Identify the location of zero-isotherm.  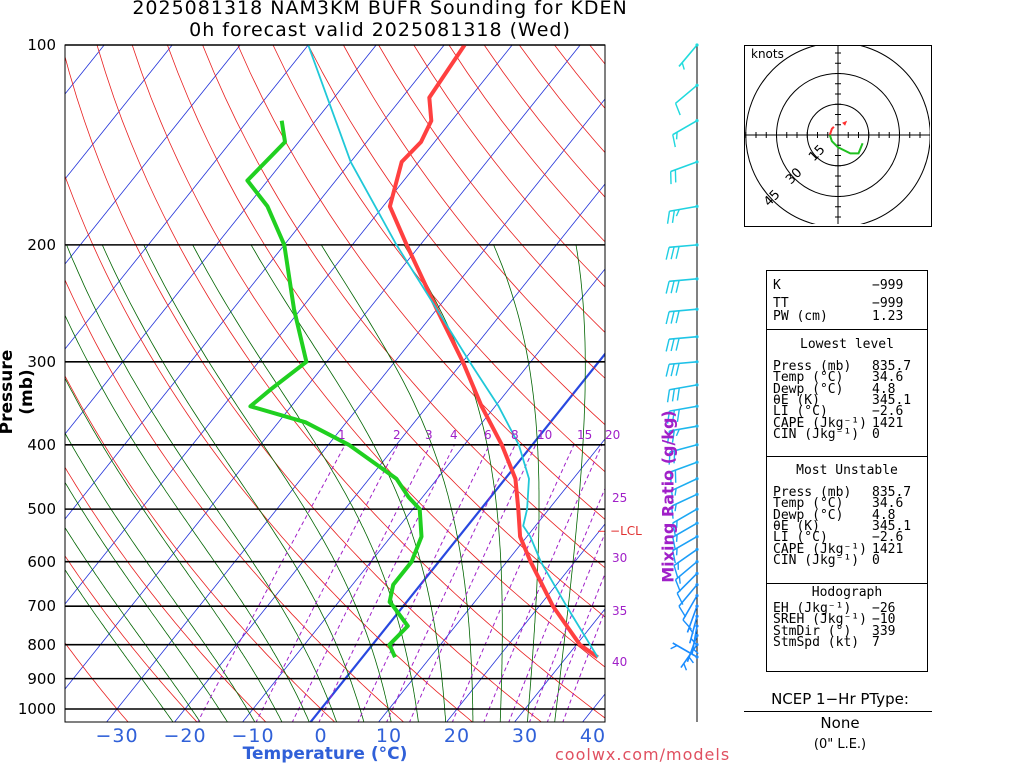
(457, 537).